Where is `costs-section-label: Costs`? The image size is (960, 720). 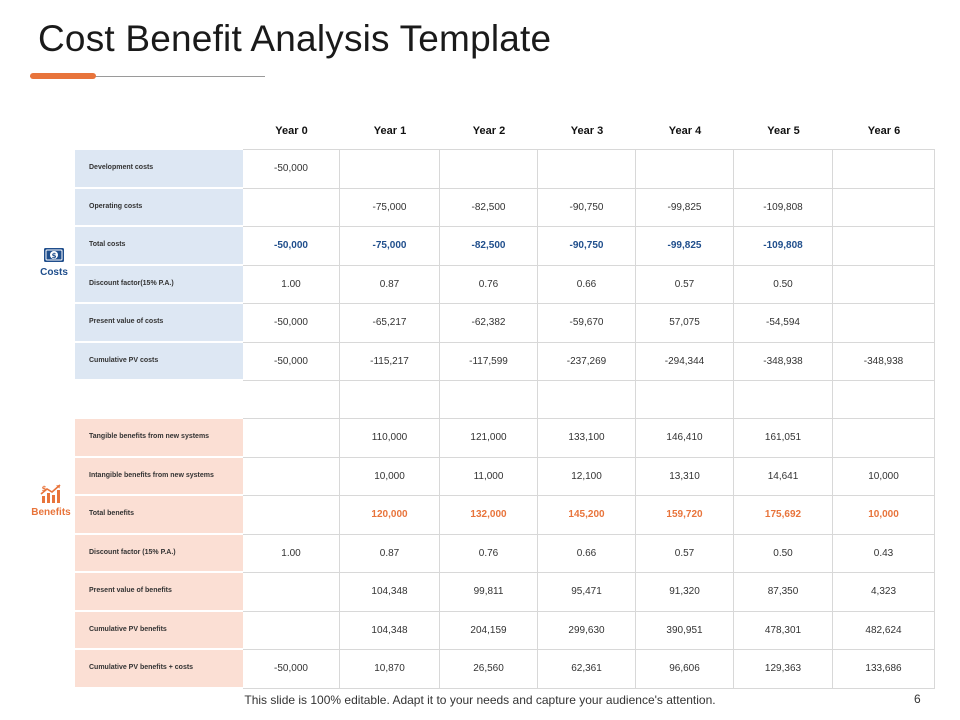 costs-section-label: Costs is located at coordinates (54, 272).